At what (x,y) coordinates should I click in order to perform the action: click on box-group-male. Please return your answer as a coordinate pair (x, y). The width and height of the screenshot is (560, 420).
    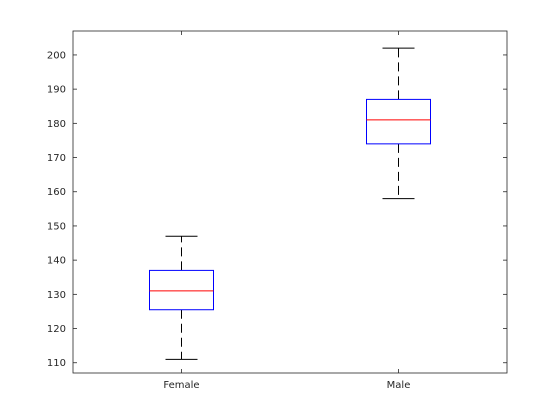
    Looking at the image, I should click on (398, 123).